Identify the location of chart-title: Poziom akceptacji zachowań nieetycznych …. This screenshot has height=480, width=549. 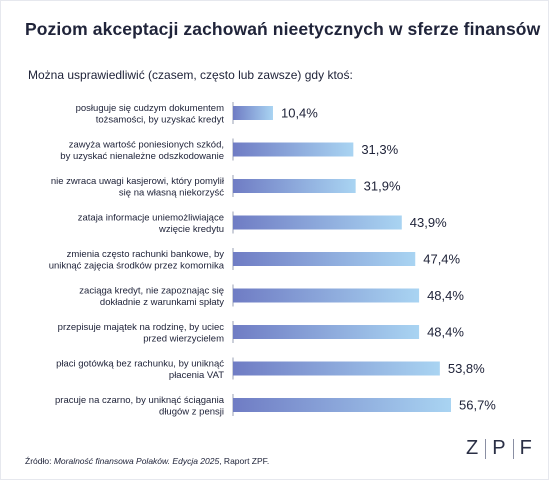
(283, 29).